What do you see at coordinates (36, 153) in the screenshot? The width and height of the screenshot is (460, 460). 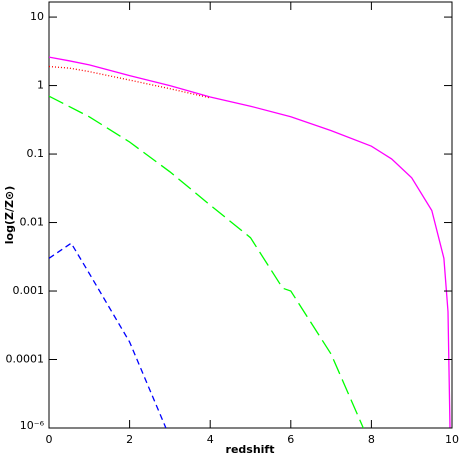 I see `y-tick-label: 0.1` at bounding box center [36, 153].